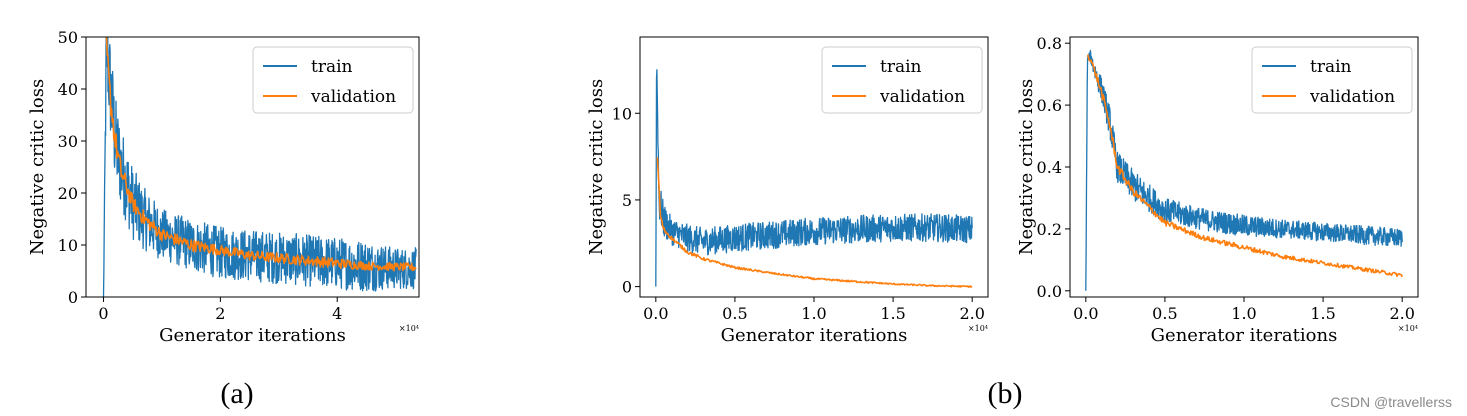  I want to click on y-tick-label: 0.8, so click(1049, 43).